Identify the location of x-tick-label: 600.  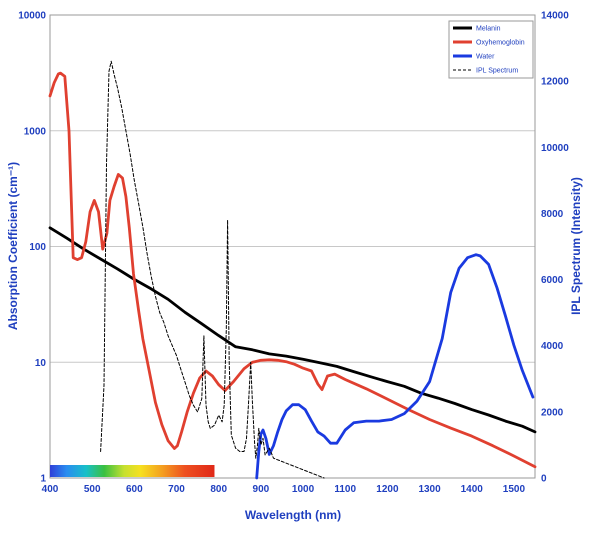
(134, 489).